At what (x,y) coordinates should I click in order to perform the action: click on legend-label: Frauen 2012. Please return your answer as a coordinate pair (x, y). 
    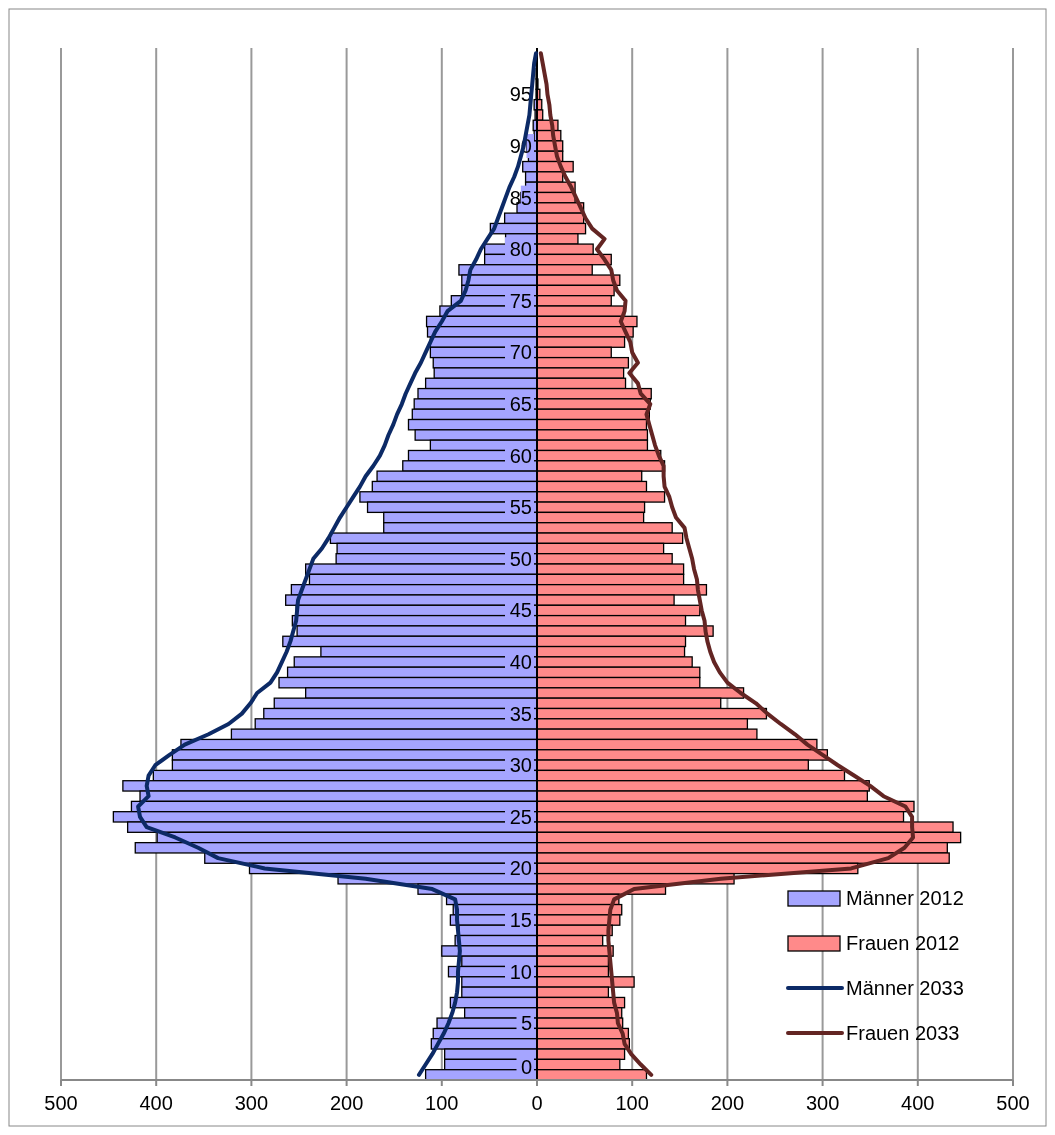
    Looking at the image, I should click on (903, 943).